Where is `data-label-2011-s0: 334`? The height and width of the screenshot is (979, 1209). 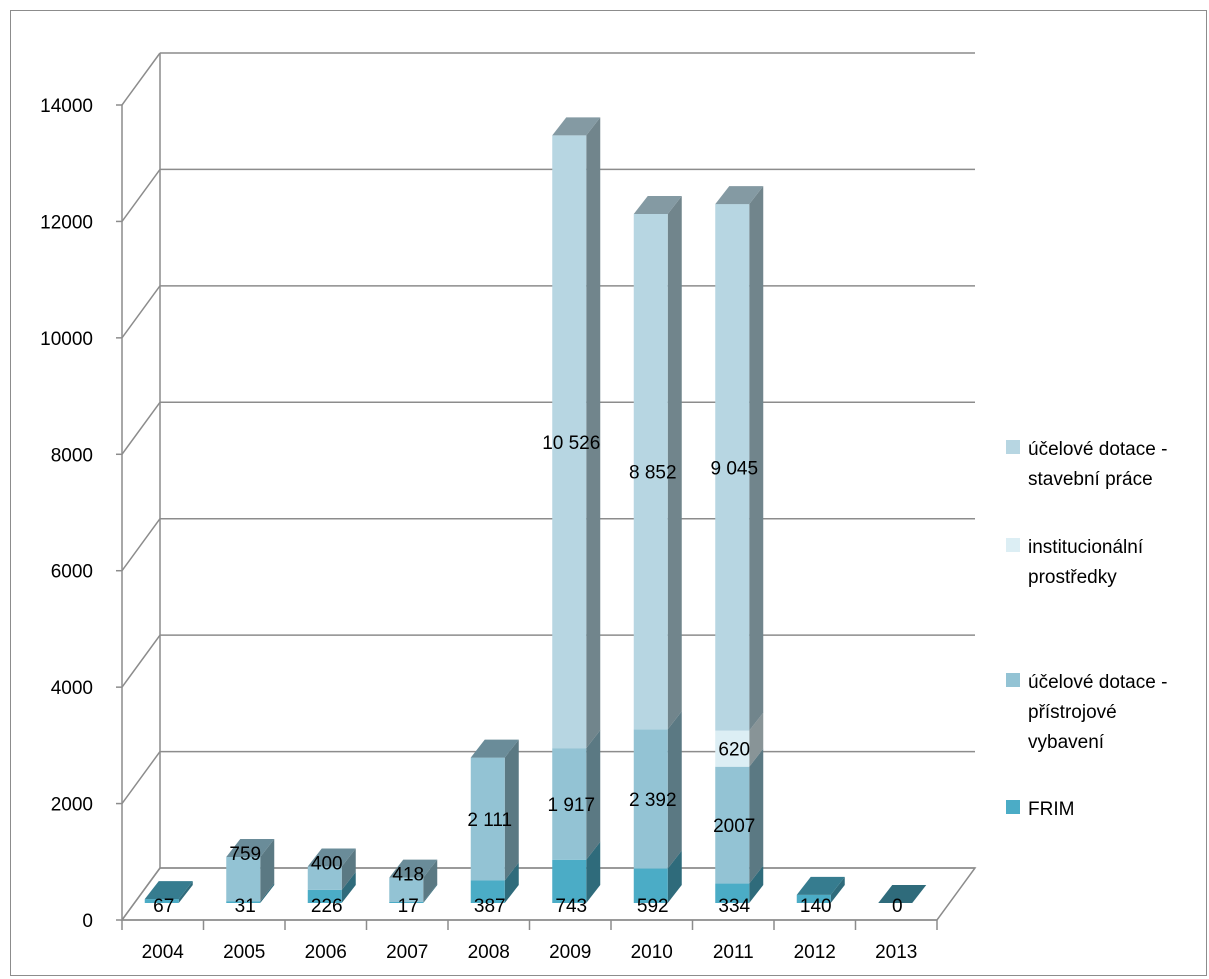 data-label-2011-s0: 334 is located at coordinates (734, 906).